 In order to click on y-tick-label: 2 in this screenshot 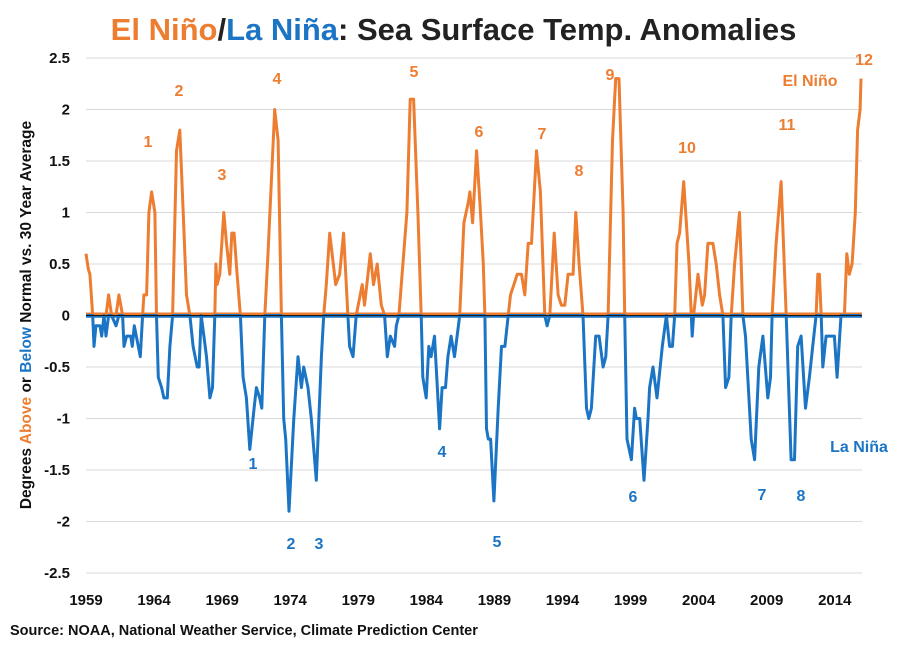, I will do `click(66, 110)`.